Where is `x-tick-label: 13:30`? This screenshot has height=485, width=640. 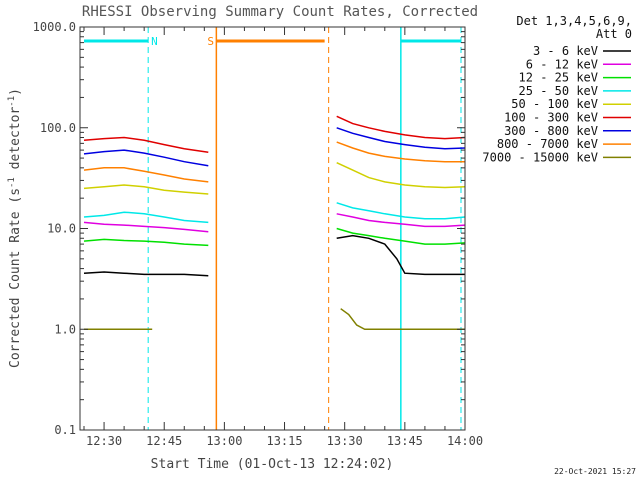
x-tick-label: 13:30 is located at coordinates (345, 441).